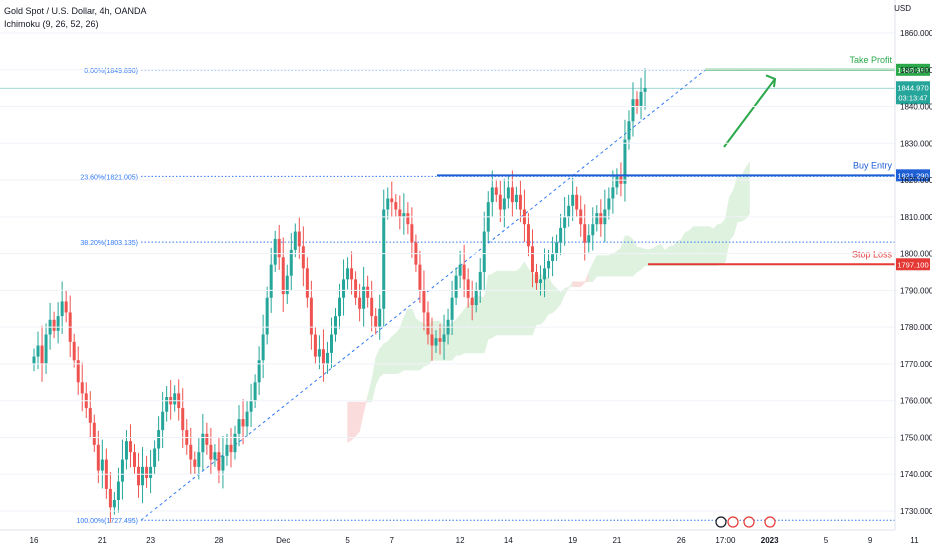 The height and width of the screenshot is (550, 932). I want to click on x-tick-label: 7, so click(392, 540).